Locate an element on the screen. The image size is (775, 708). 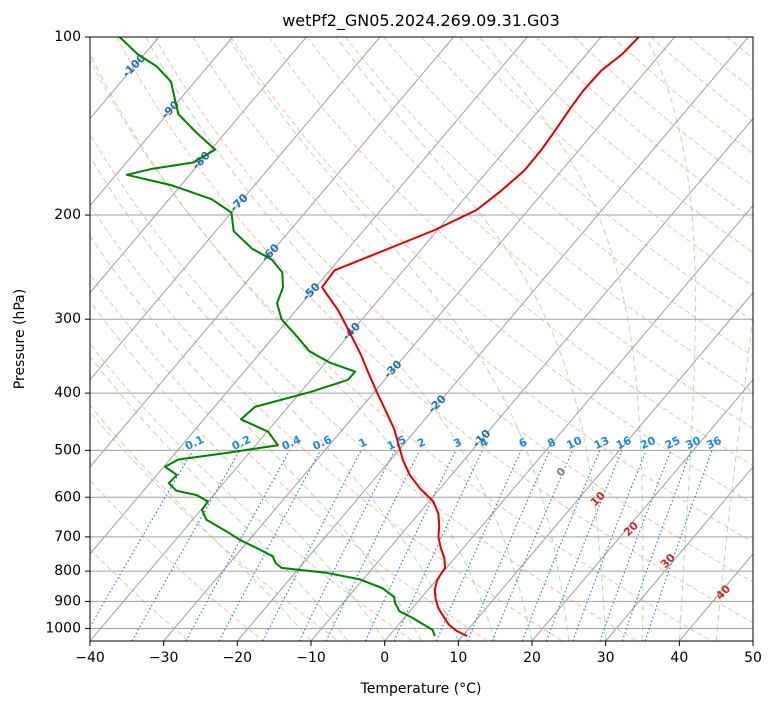
y-tick-label: 200 is located at coordinates (67, 215).